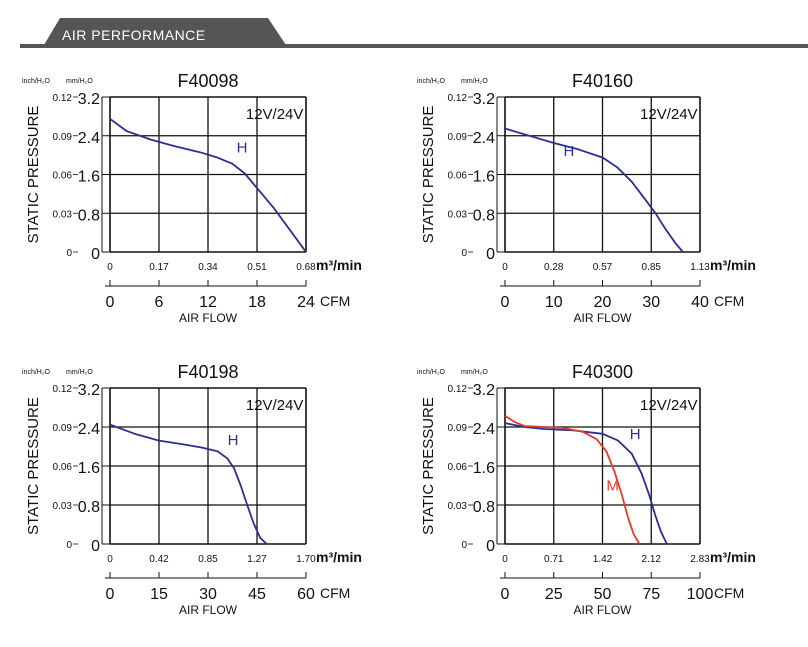 The image size is (808, 647). Describe the element at coordinates (207, 372) in the screenshot. I see `chart-title: F40198` at that location.